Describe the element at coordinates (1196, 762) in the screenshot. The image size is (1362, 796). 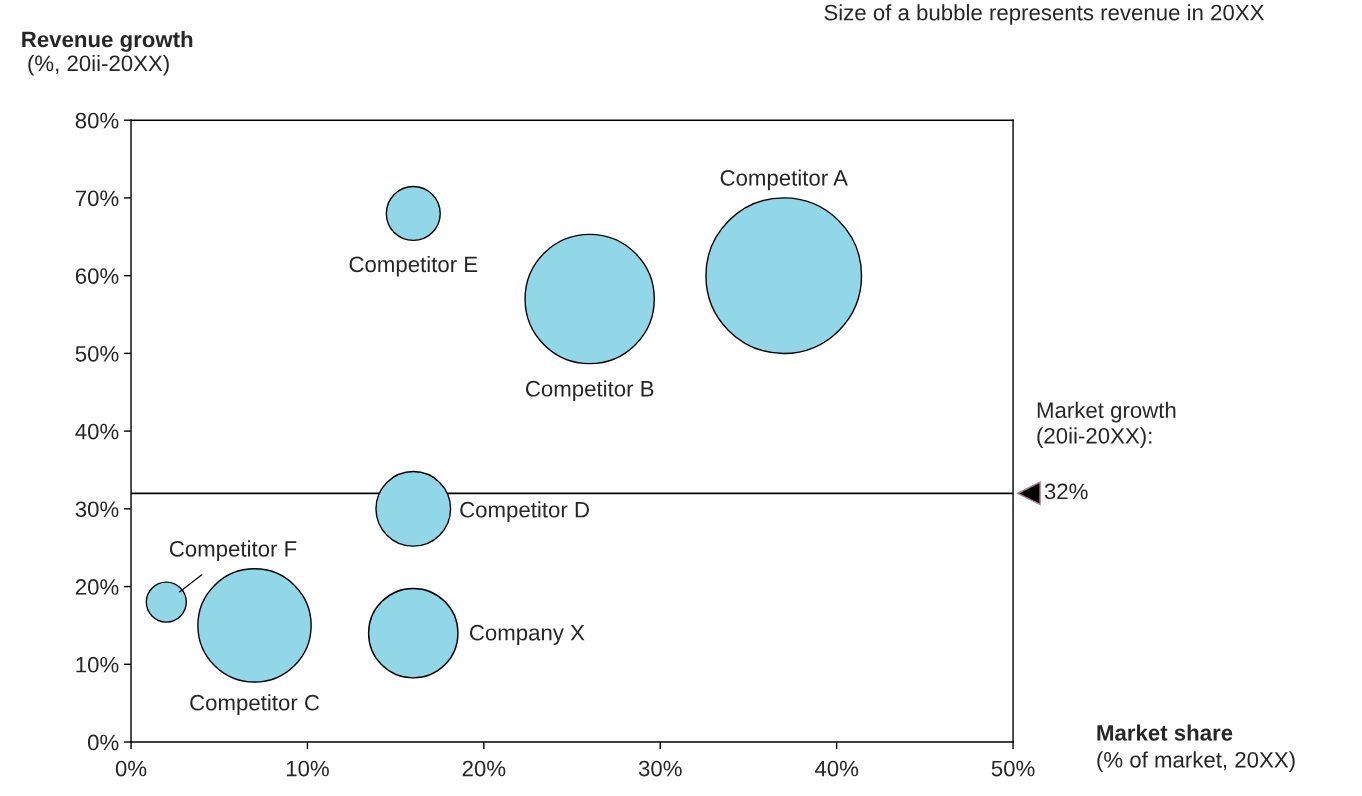
I see `text: (% of market, 20XX)` at that location.